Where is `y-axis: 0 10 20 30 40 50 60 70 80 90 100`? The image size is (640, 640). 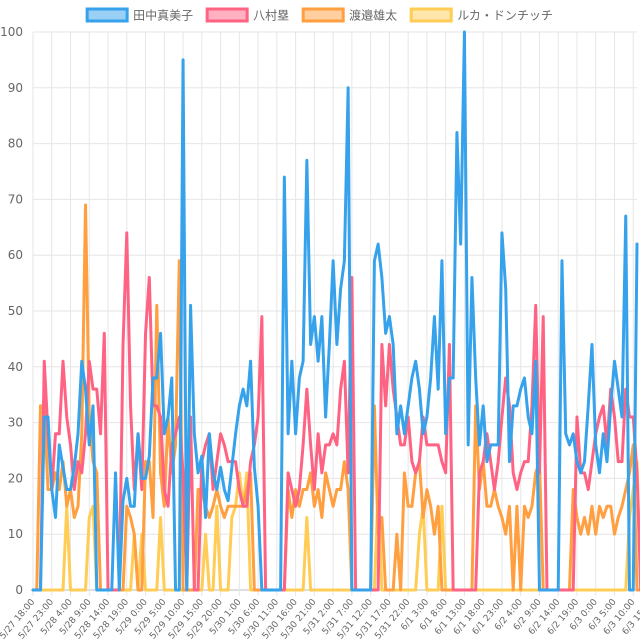
y-axis: 0 10 20 30 40 50 60 70 80 90 100 is located at coordinates (11, 311).